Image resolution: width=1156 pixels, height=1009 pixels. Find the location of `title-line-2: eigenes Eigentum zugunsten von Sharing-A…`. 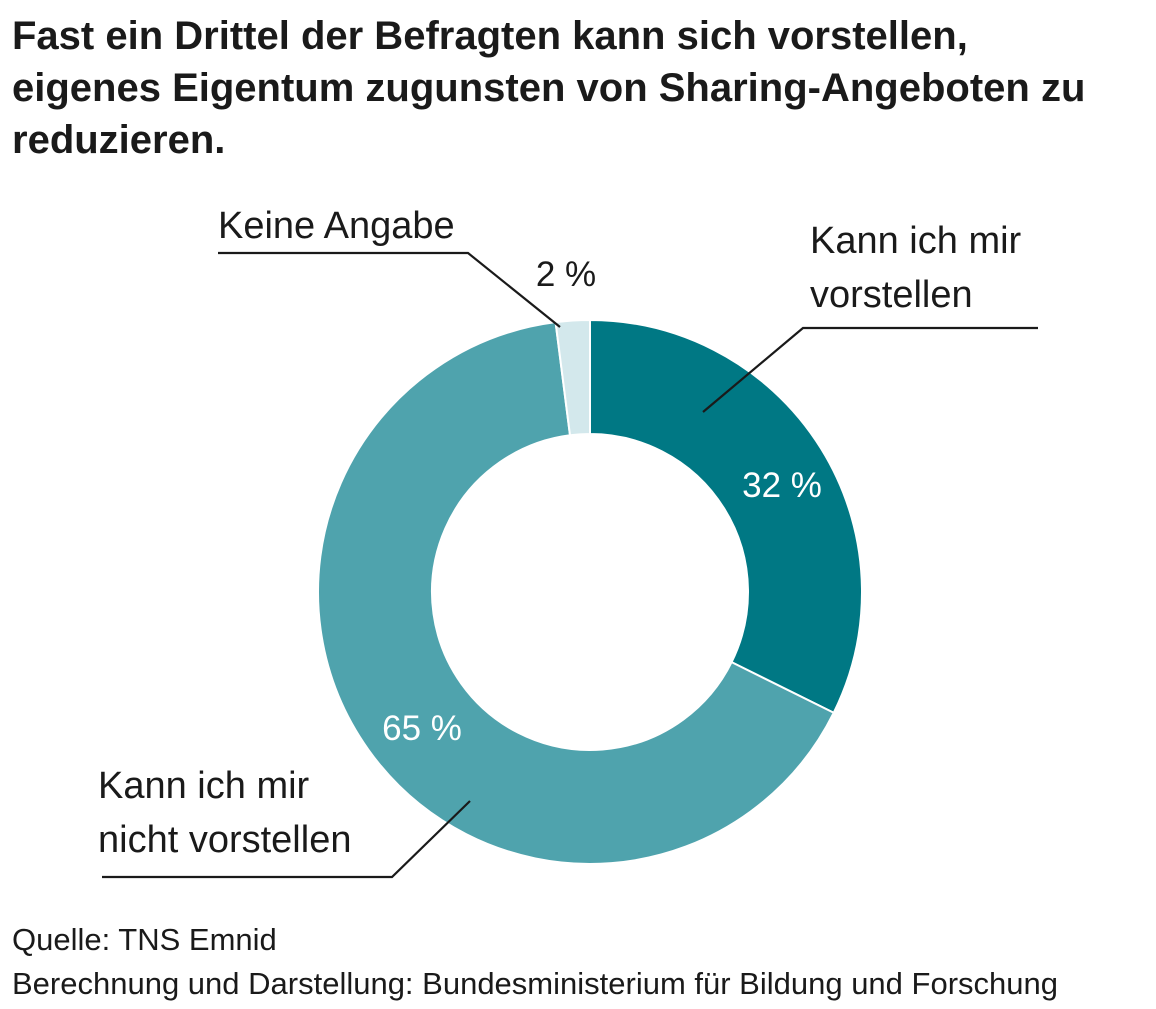

title-line-2: eigenes Eigentum zugunsten von Sharing-A… is located at coordinates (549, 88).